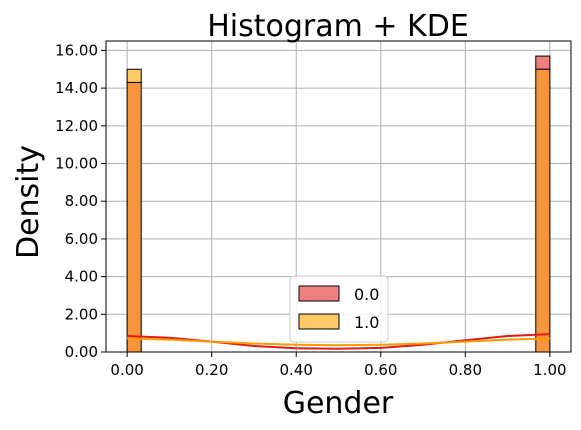 This screenshot has width=581, height=430. What do you see at coordinates (81, 239) in the screenshot?
I see `y-tick-label: 6.00` at bounding box center [81, 239].